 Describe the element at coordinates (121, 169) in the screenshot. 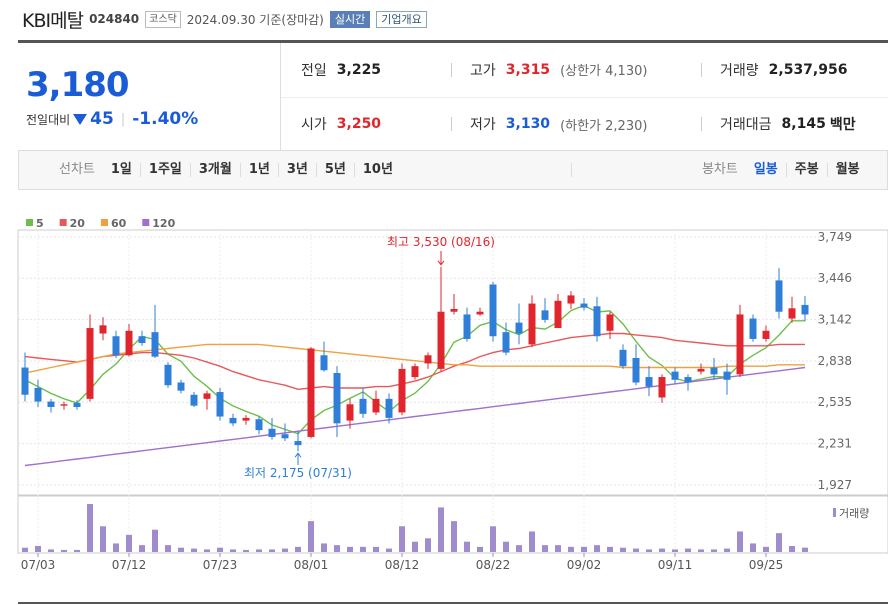

I see `tab: 1일` at that location.